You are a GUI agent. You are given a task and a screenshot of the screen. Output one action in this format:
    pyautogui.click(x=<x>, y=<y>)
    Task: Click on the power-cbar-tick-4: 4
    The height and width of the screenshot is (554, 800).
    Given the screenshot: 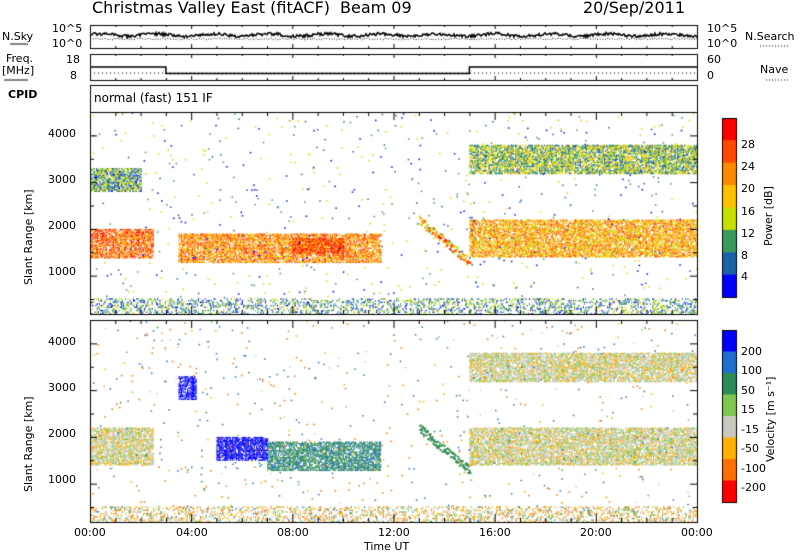 What is the action you would take?
    pyautogui.click(x=744, y=276)
    